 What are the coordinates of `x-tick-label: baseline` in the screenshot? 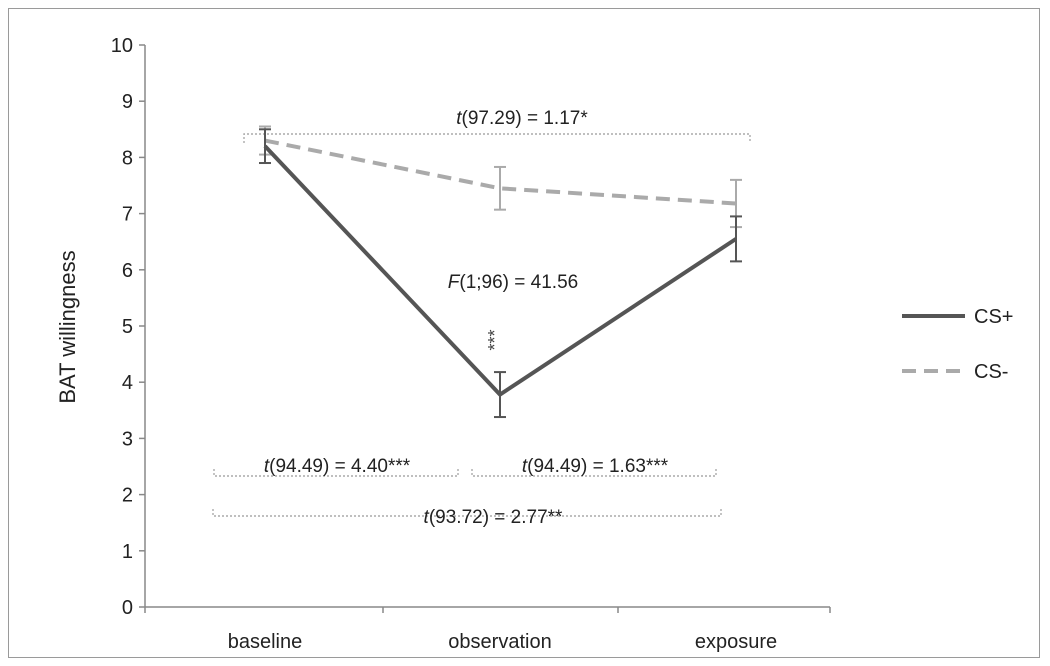 It's located at (265, 642).